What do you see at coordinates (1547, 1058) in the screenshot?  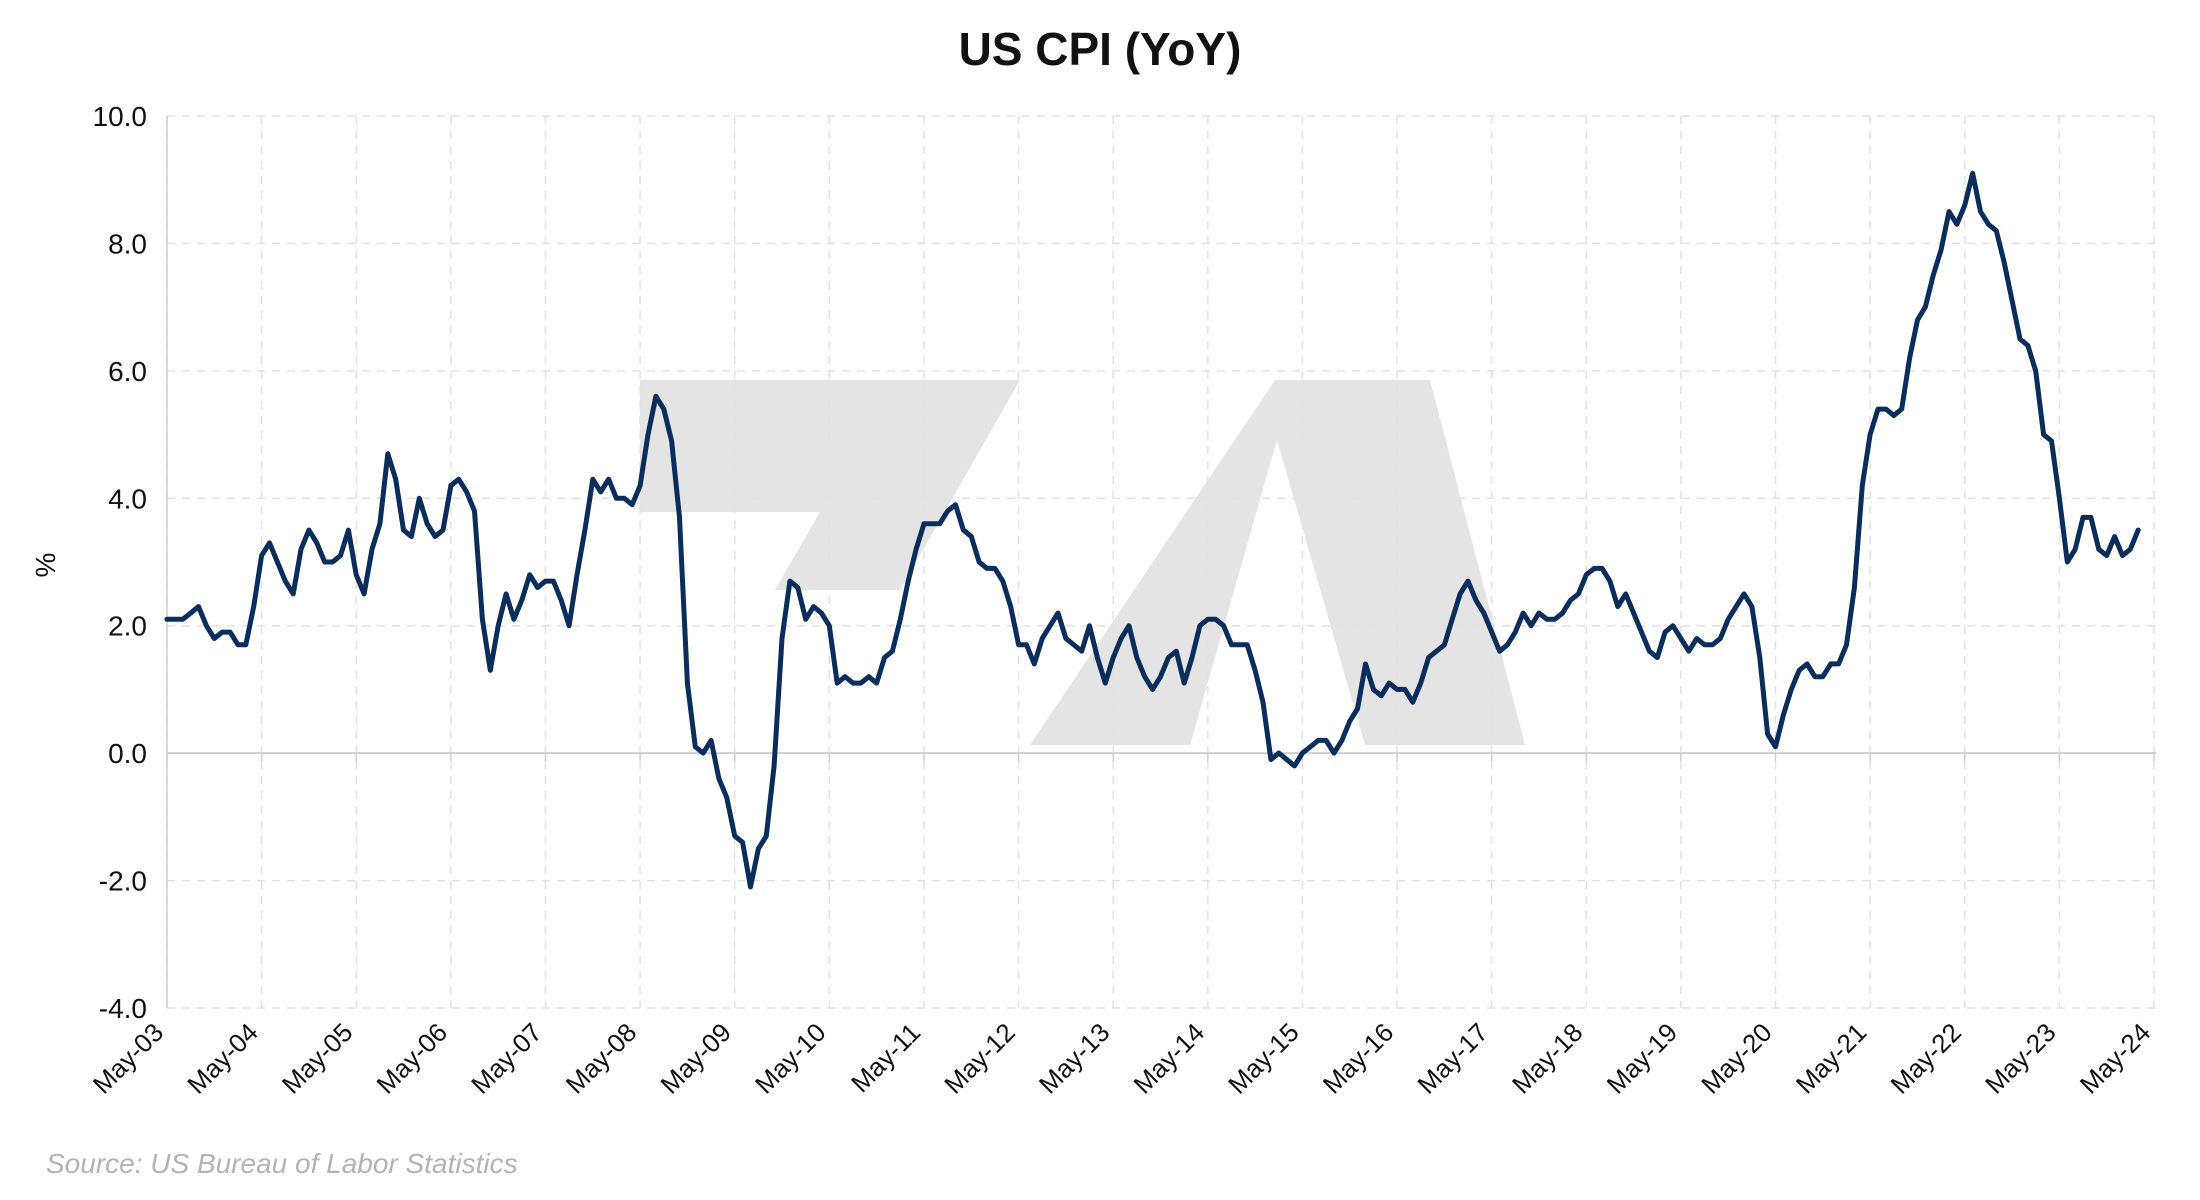 I see `x-tick-label: May-18` at bounding box center [1547, 1058].